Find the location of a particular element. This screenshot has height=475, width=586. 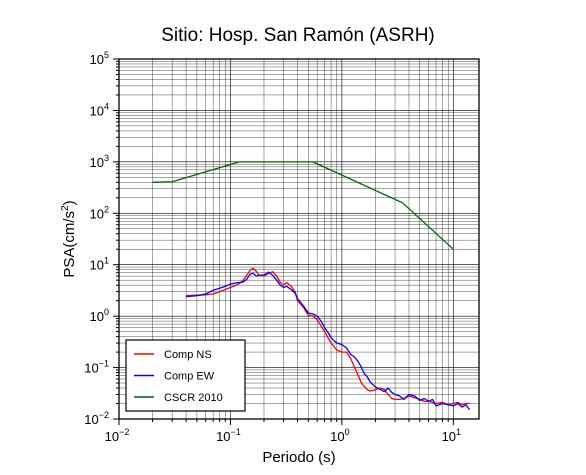

y-tick-exp: 3 is located at coordinates (106, 158).